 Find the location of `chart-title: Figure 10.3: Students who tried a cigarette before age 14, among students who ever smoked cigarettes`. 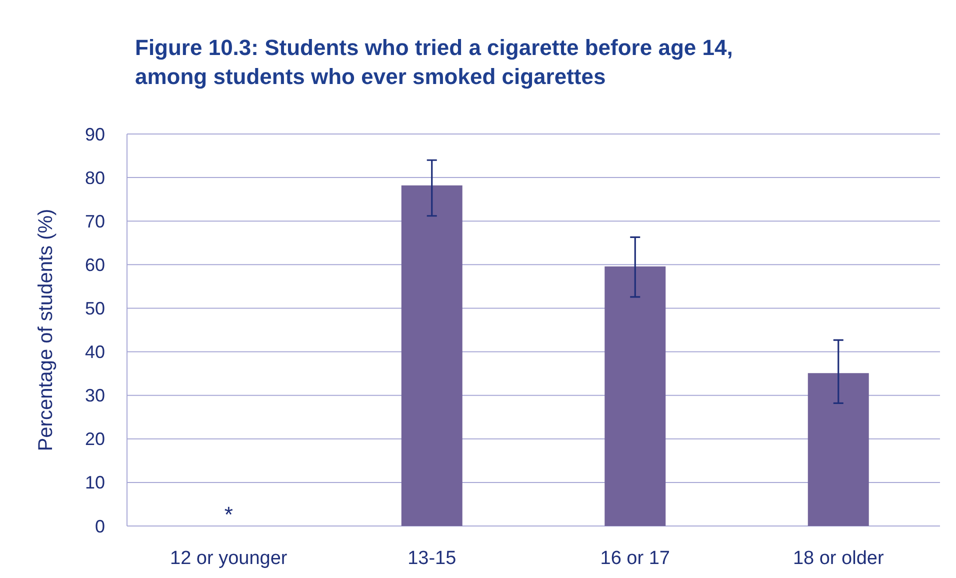

chart-title: Figure 10.3: Students who tried a cigarette before age 14, among students who ever smoked cigarettes is located at coordinates (434, 62).